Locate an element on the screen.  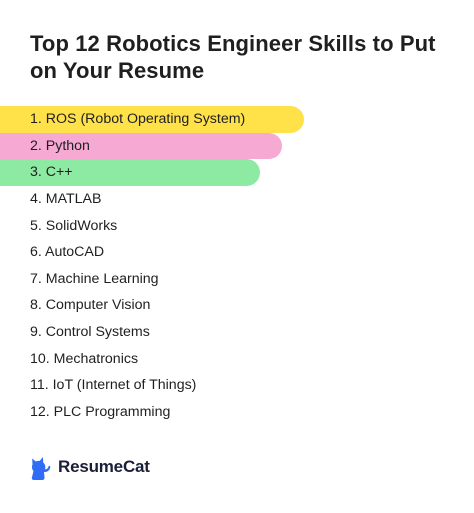
brand-name: ResumeCat is located at coordinates (104, 466).